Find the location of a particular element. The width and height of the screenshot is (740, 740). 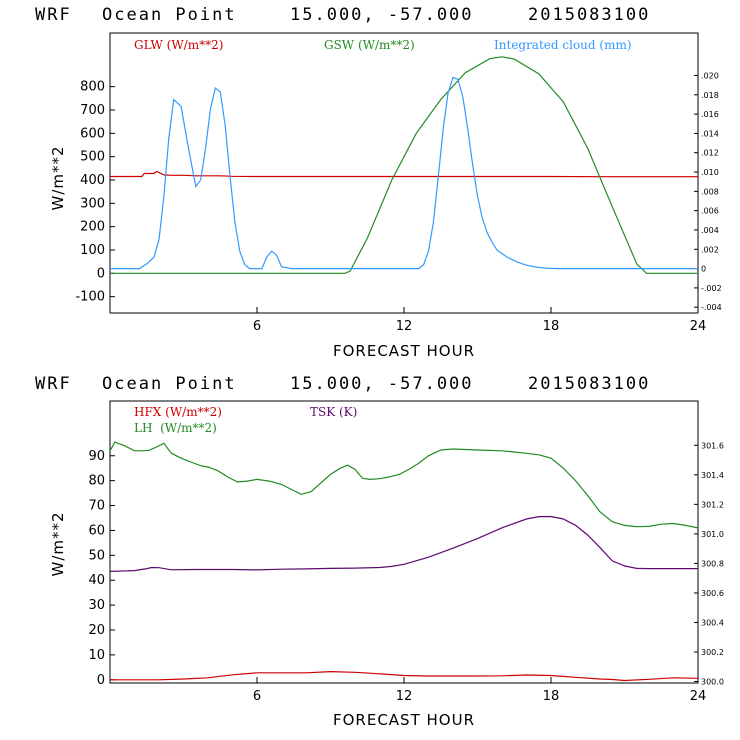

right-tick-label: 301.6 is located at coordinates (712, 445).